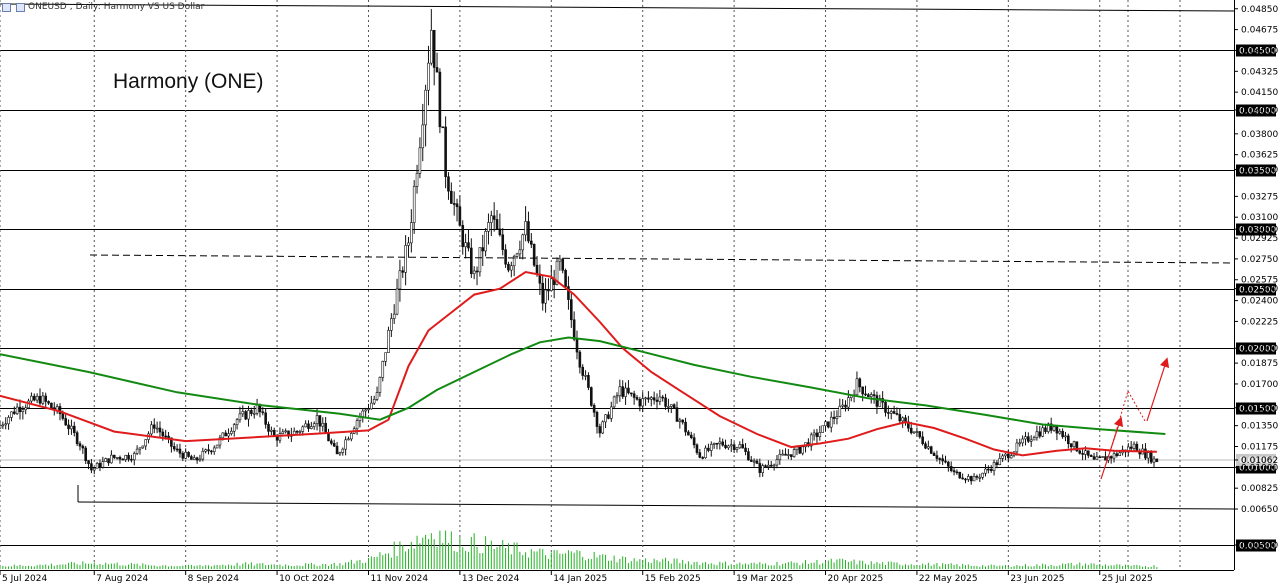 The height and width of the screenshot is (584, 1280). I want to click on level-price-label: 0.04500, so click(1257, 52).